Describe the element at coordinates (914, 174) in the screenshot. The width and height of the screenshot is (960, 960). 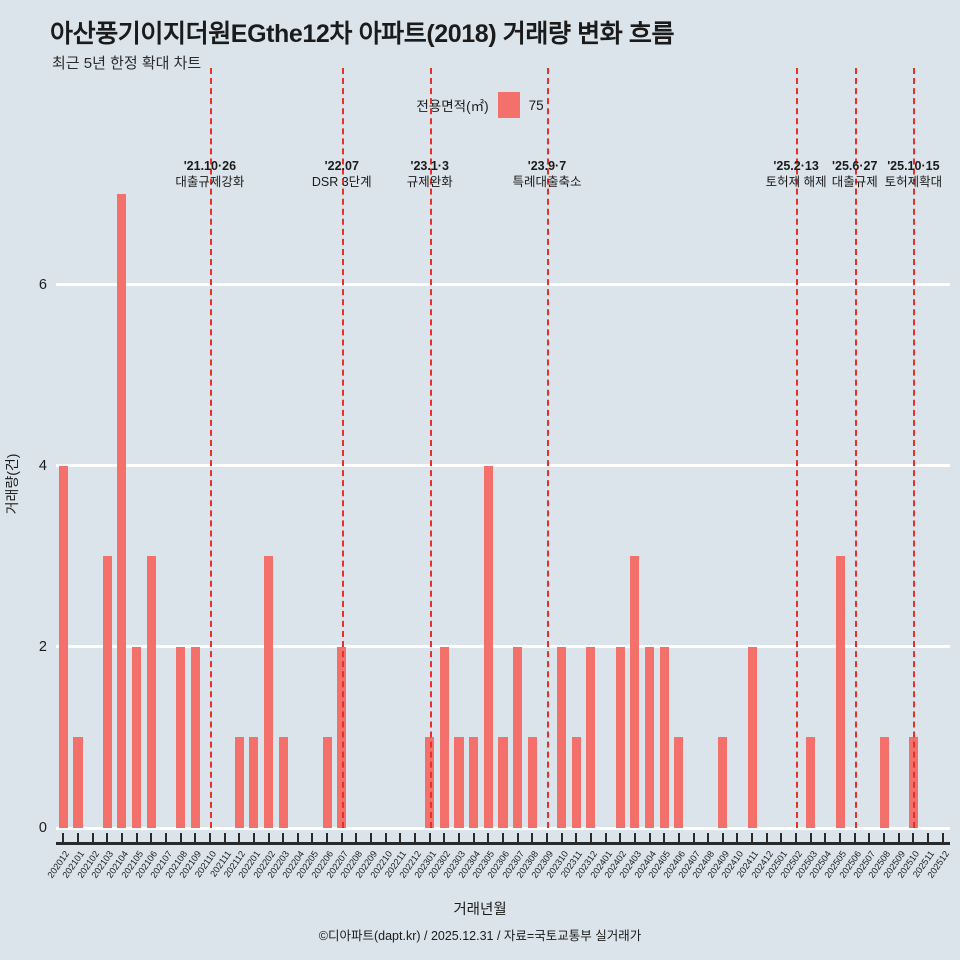
I see `event-label: '25.10·15 토허제확대` at that location.